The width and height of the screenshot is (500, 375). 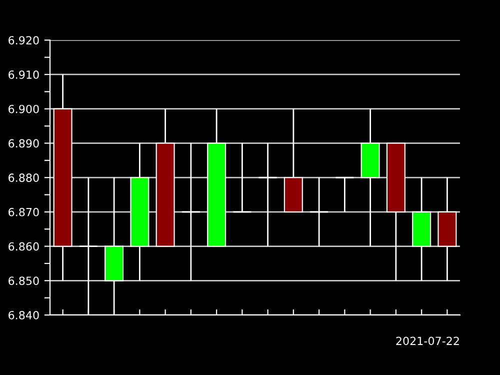 What do you see at coordinates (23, 40) in the screenshot?
I see `y-tick-label: 6.920` at bounding box center [23, 40].